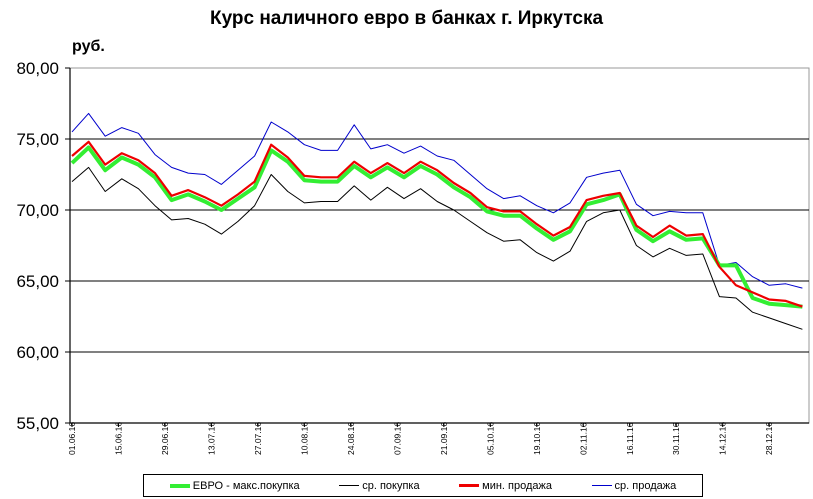 This screenshot has height=499, width=813. What do you see at coordinates (769, 438) in the screenshot?
I see `x-tick-label: 28.12.16` at bounding box center [769, 438].